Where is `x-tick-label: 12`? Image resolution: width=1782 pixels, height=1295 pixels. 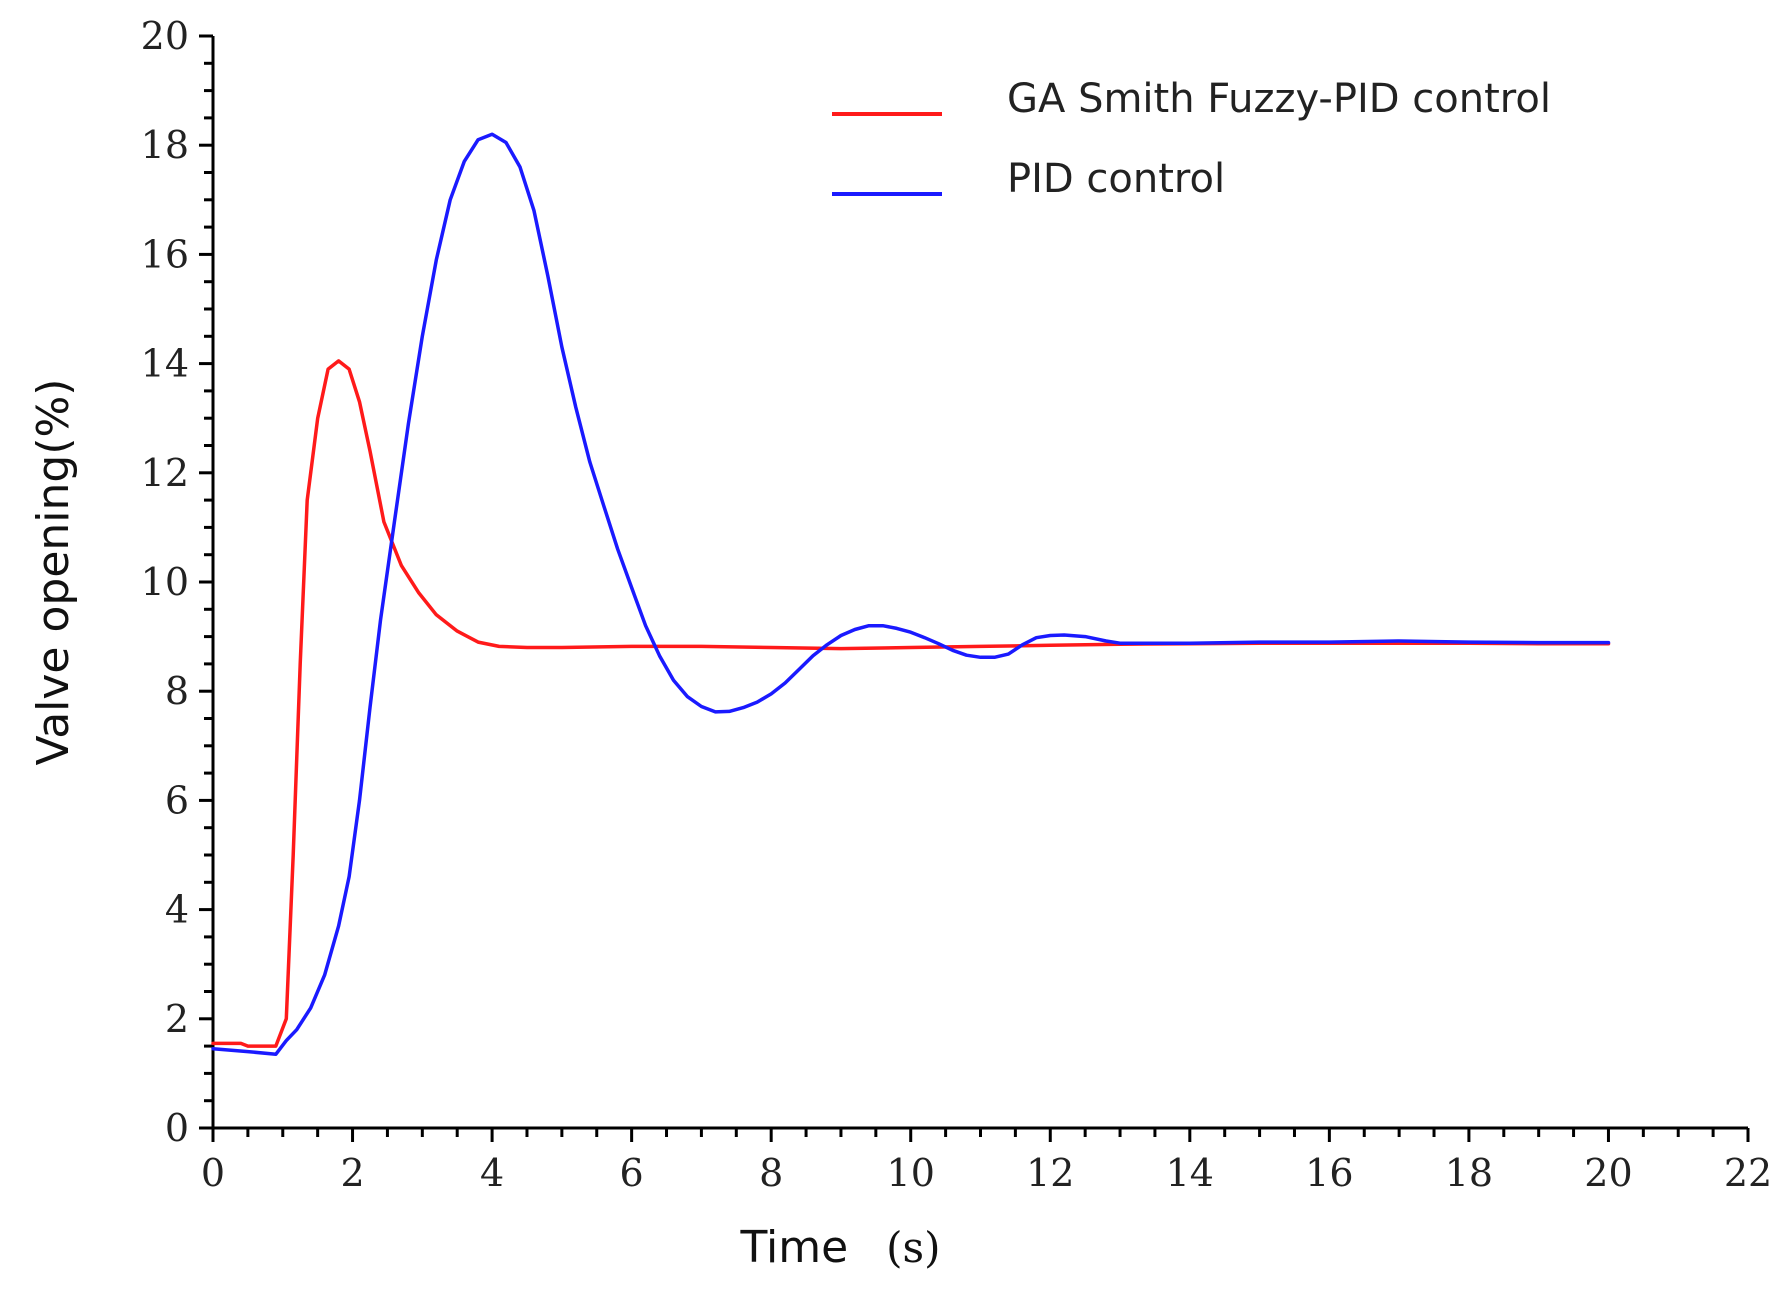 x-tick-label: 12 is located at coordinates (1050, 1173).